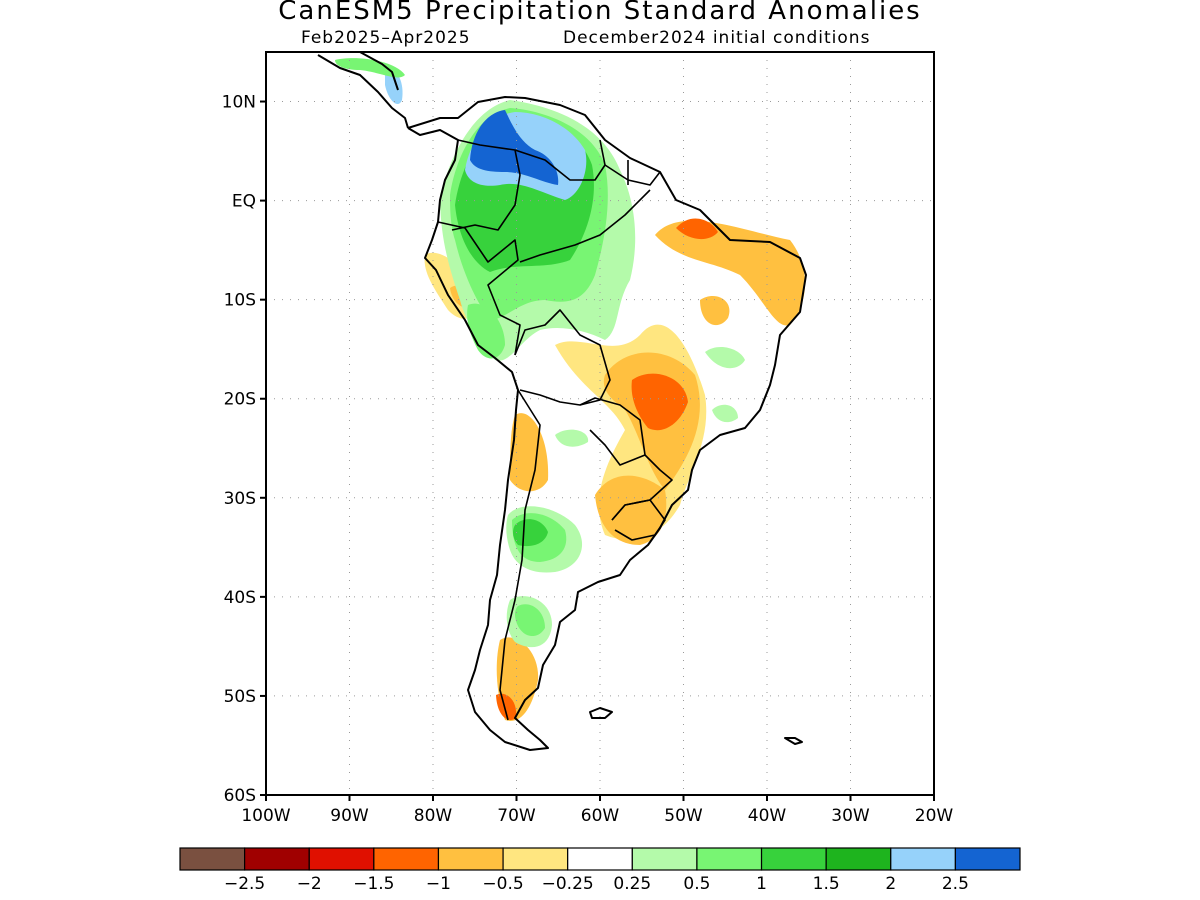 This screenshot has height=900, width=1200. Describe the element at coordinates (560, 160) in the screenshot. I see `border-venezuela` at that location.